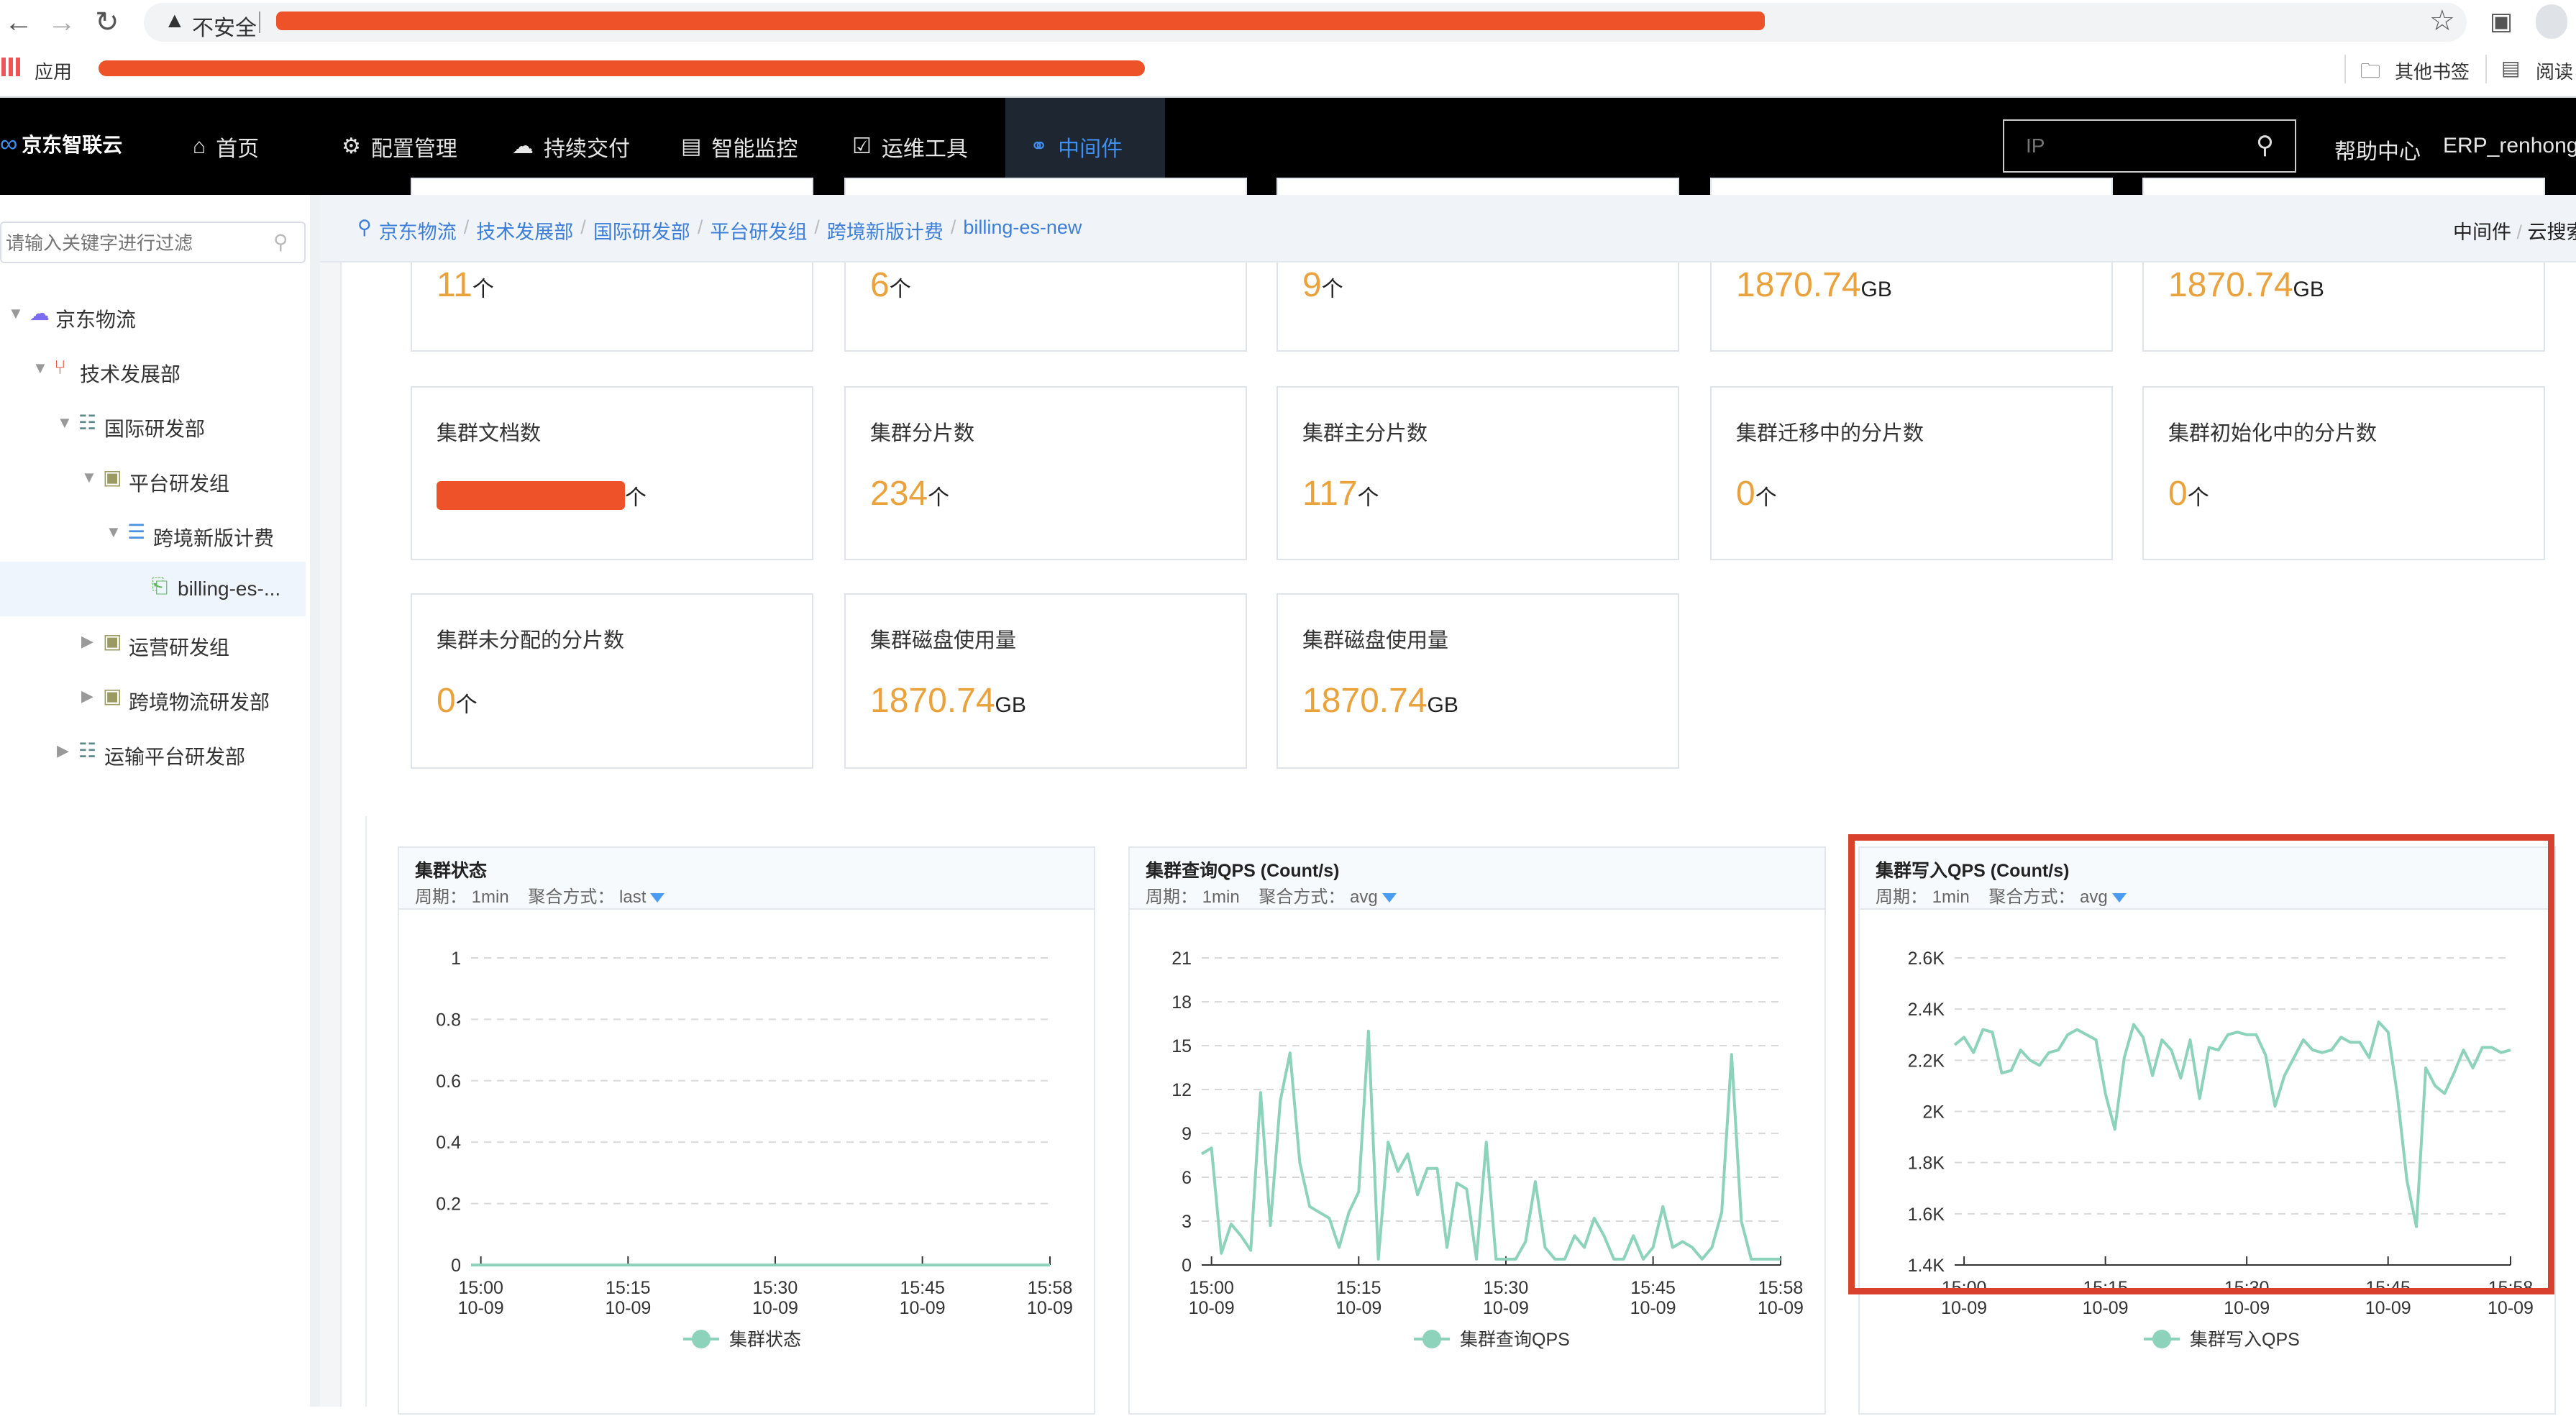 The height and width of the screenshot is (1416, 2576). I want to click on y-tick-label: 12, so click(1181, 1090).